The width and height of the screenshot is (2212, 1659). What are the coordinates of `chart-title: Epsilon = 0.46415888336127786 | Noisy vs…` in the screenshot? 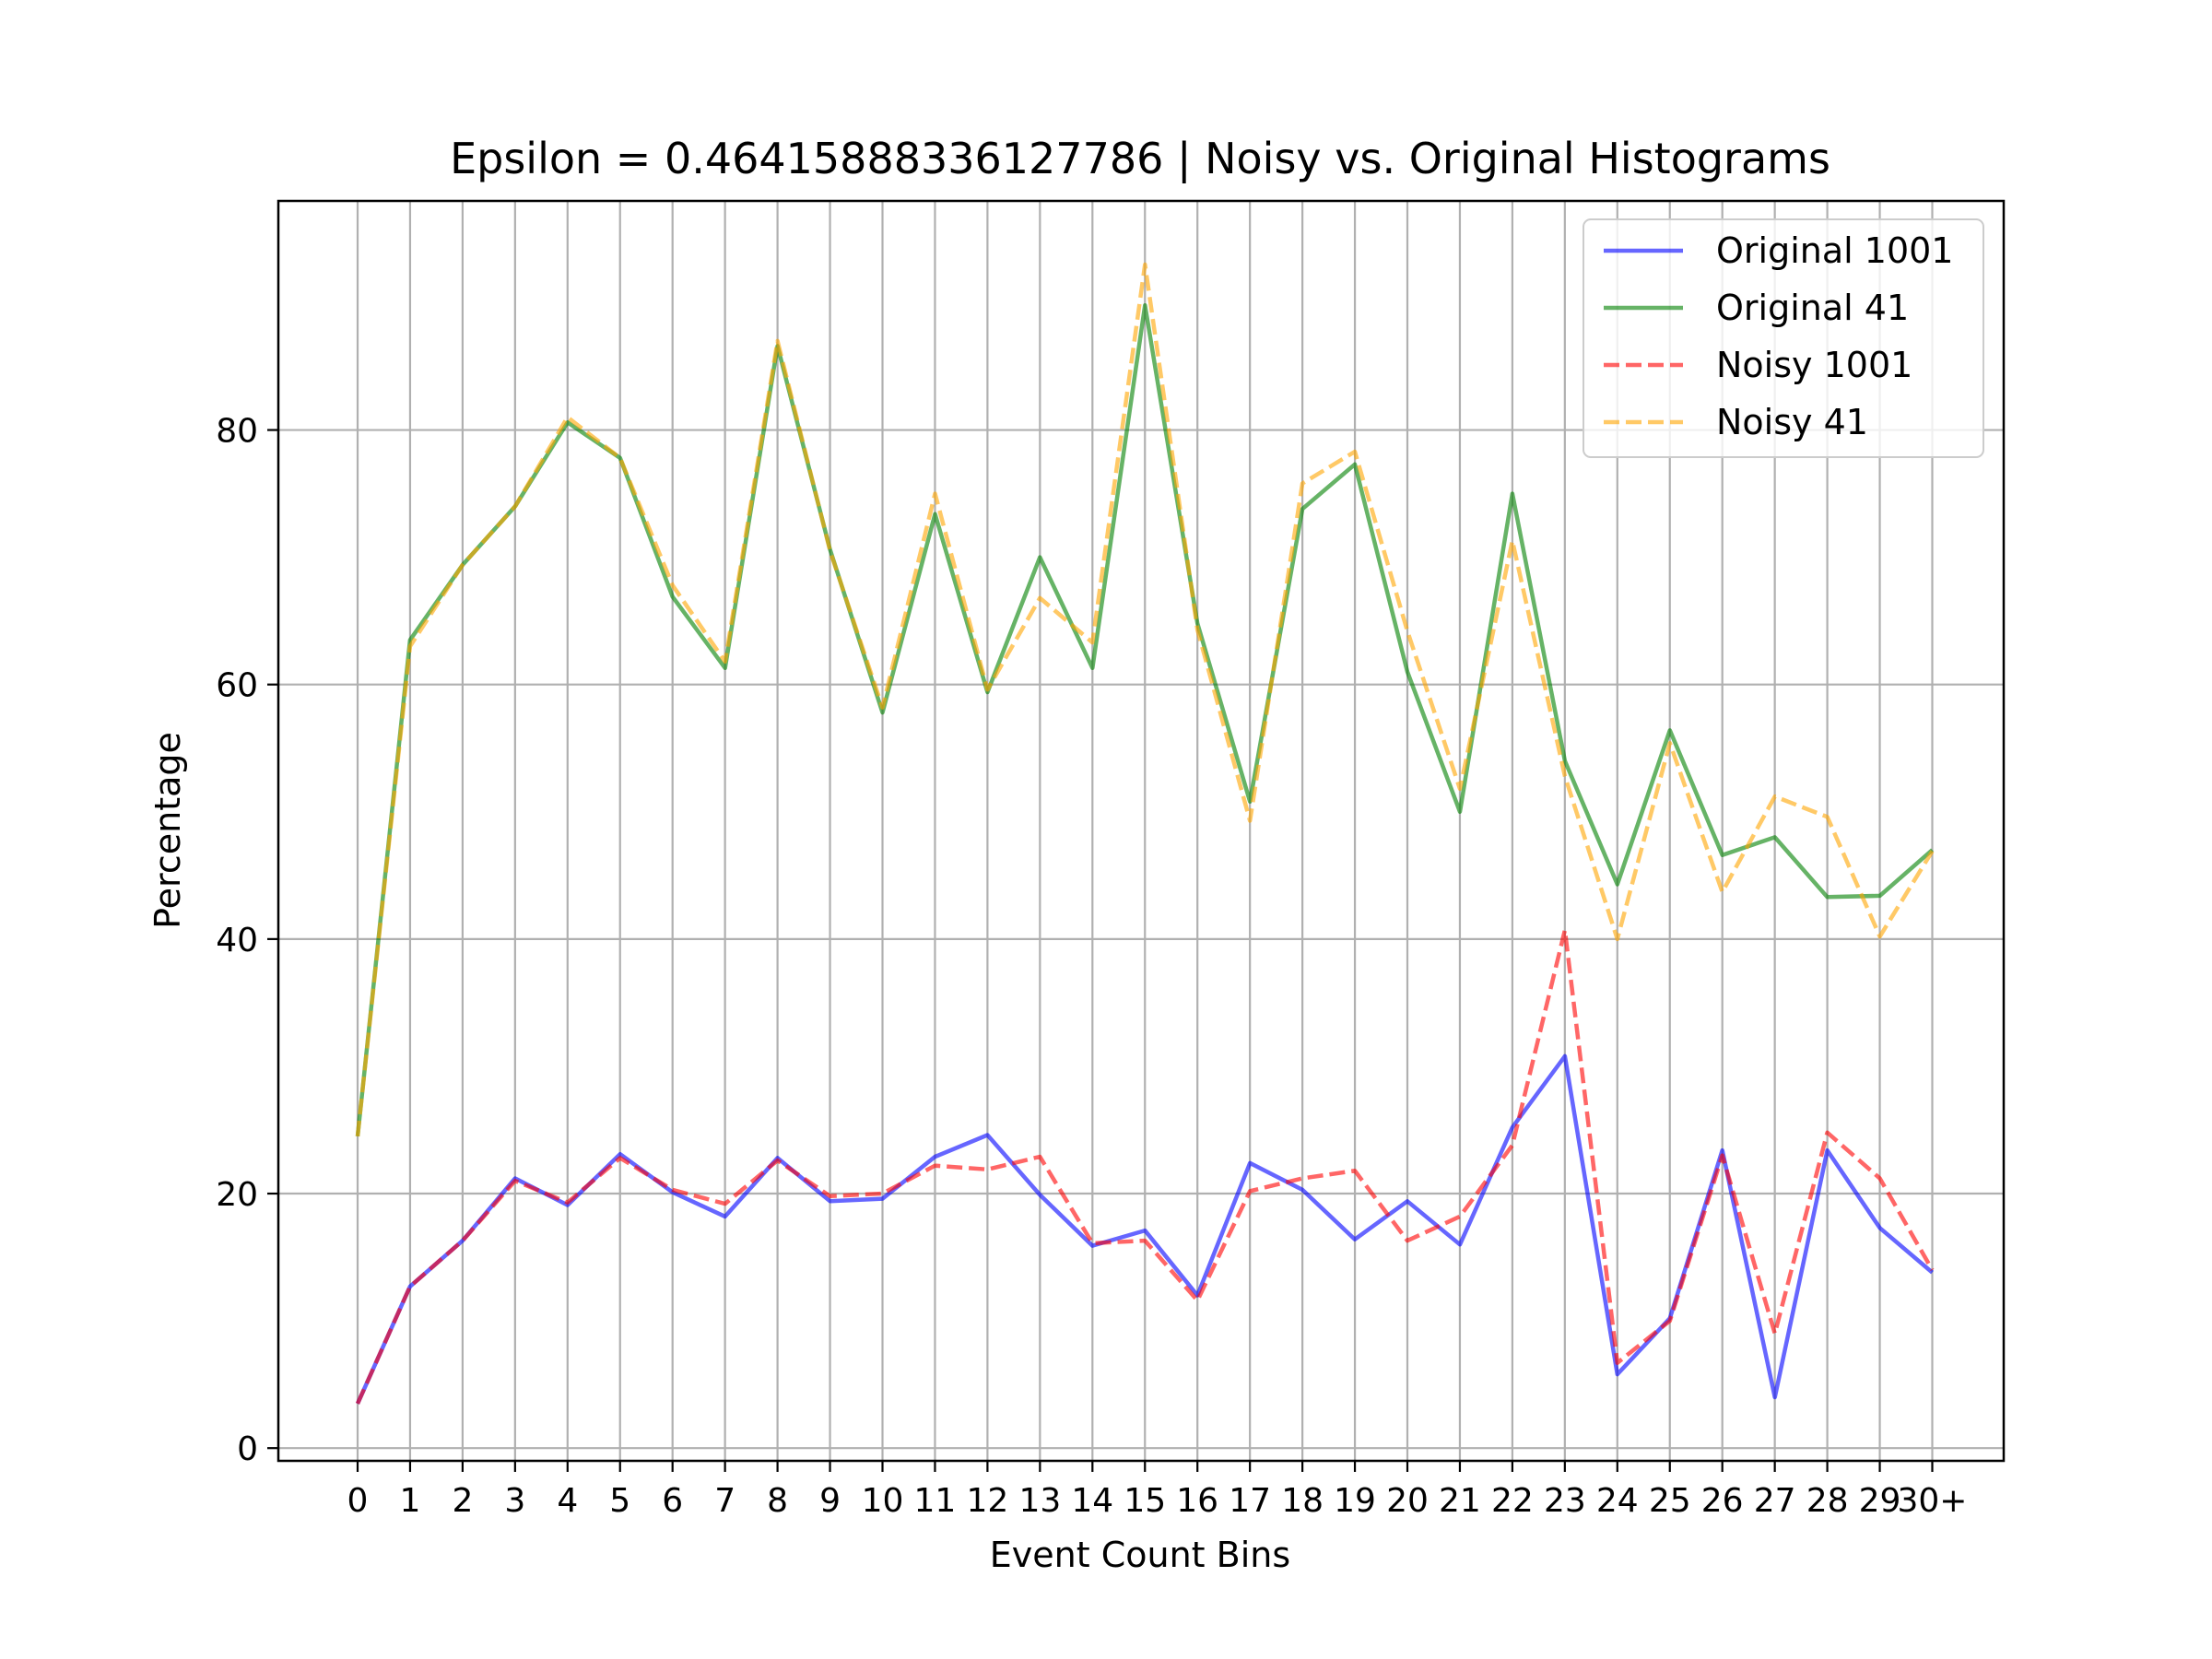 It's located at (1140, 159).